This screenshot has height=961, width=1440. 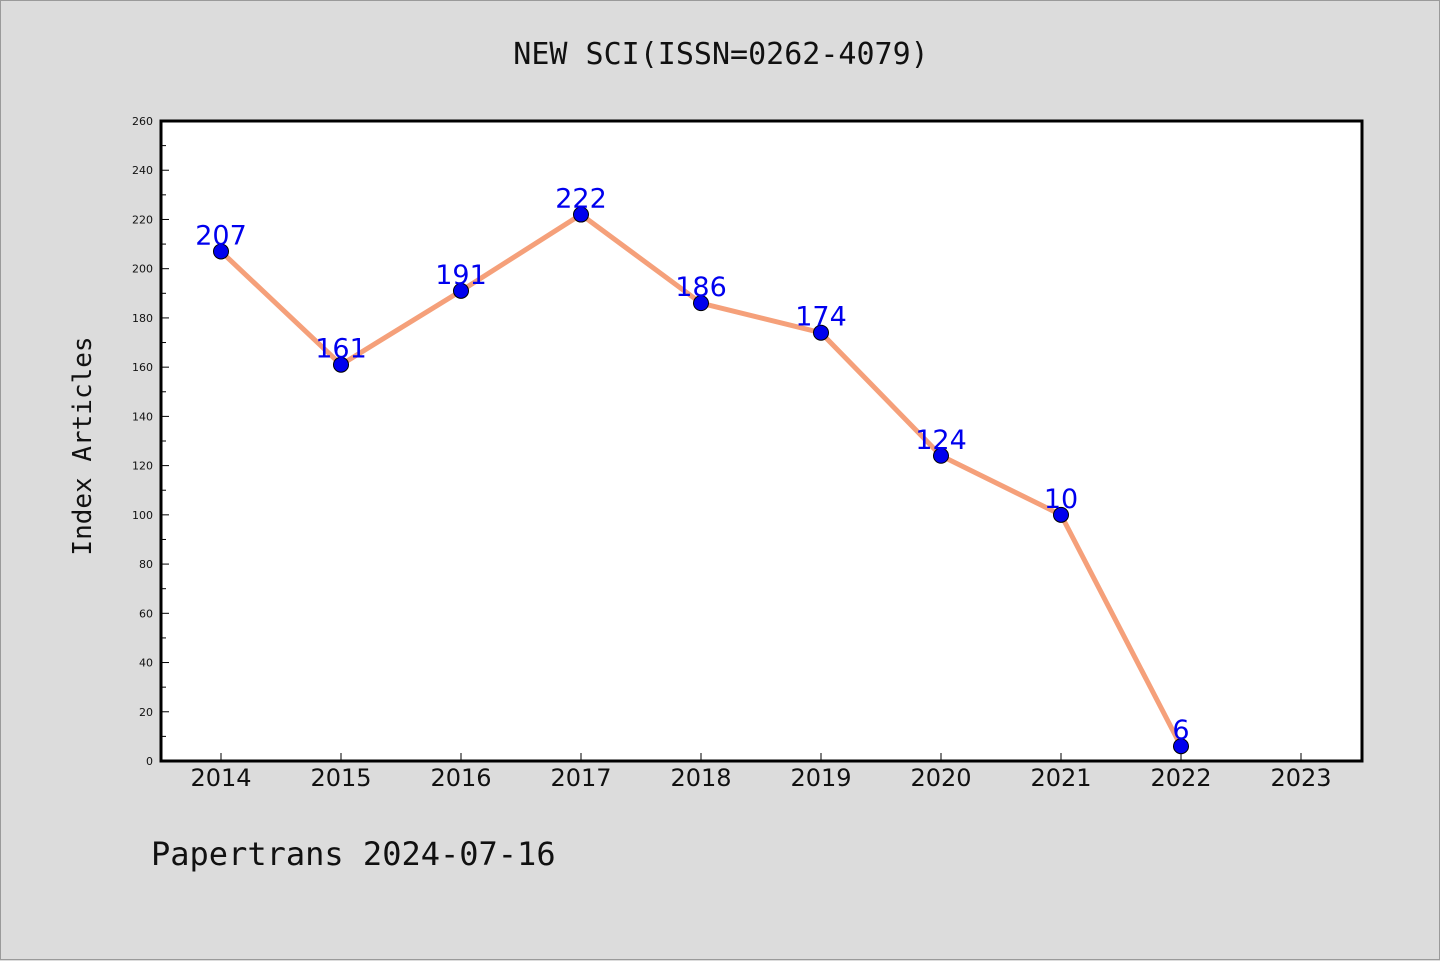 What do you see at coordinates (461, 275) in the screenshot?
I see `data-label: 191` at bounding box center [461, 275].